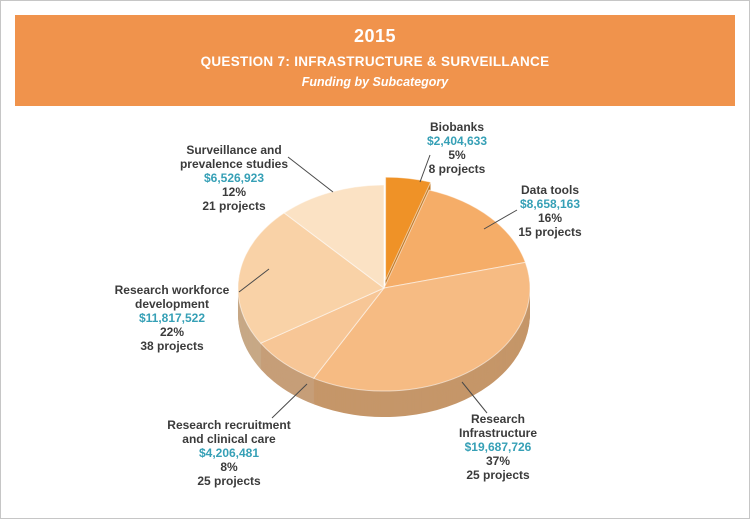  I want to click on slice-percent: 12%, so click(234, 192).